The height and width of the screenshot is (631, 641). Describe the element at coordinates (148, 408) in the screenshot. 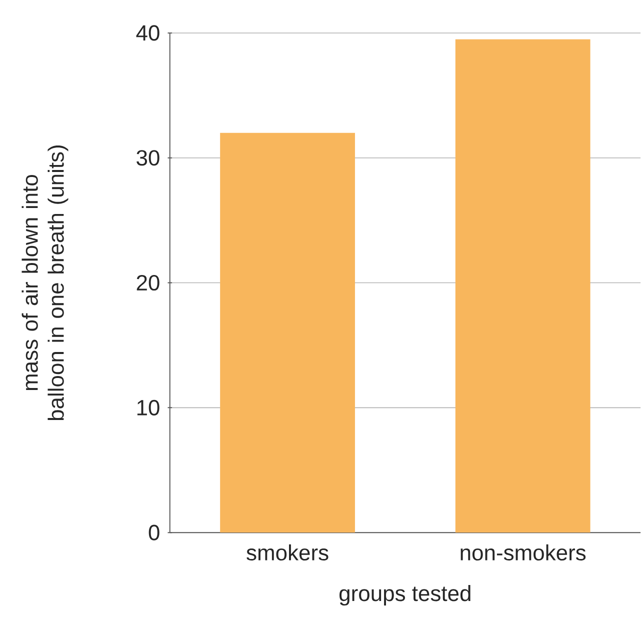

I see `y-tick-label: 10` at that location.